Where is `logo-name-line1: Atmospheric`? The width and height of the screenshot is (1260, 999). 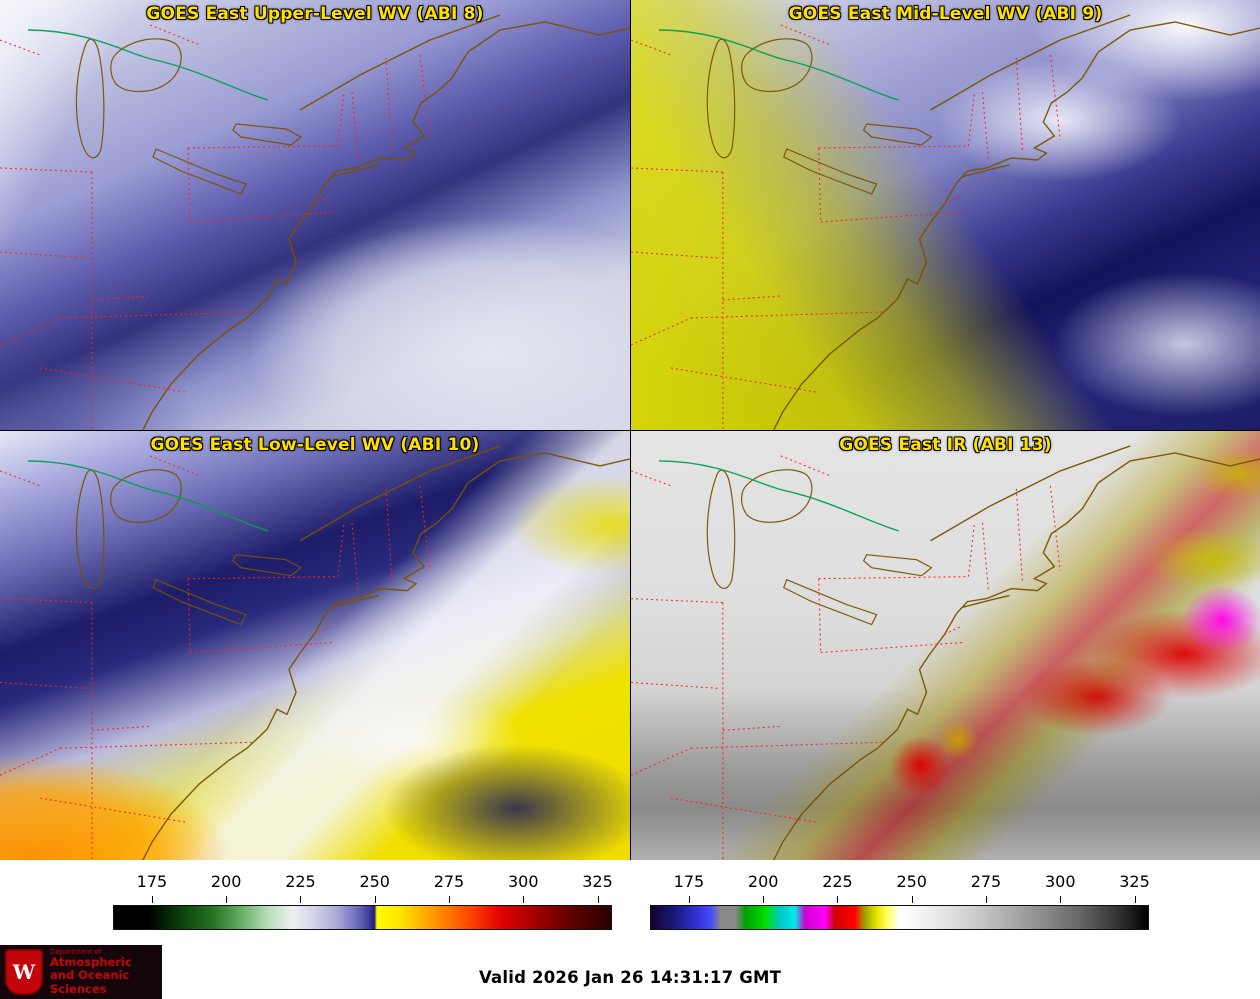
logo-name-line1: Atmospheric is located at coordinates (91, 962).